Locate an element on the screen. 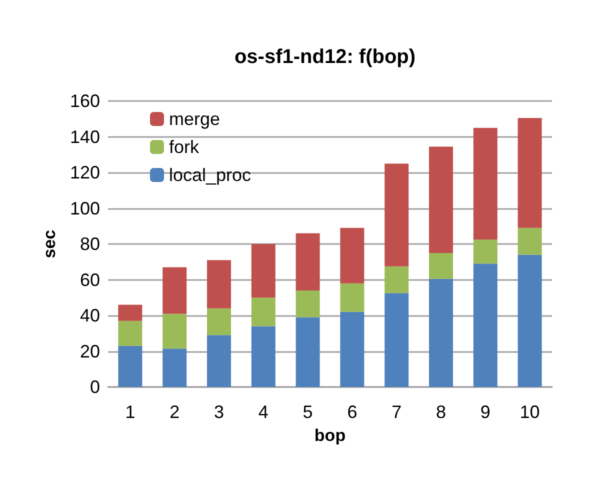  y-tick-label: 120 is located at coordinates (85, 172).